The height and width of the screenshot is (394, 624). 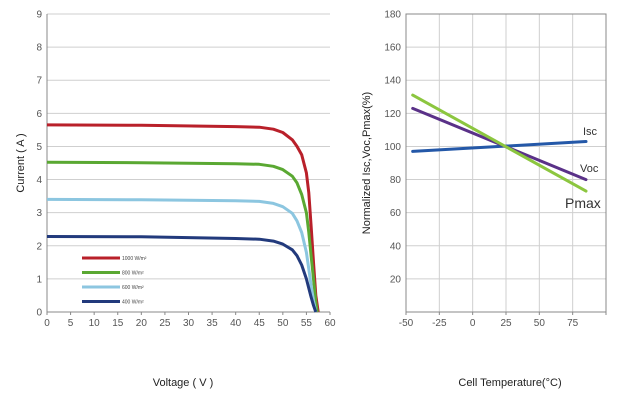 What do you see at coordinates (307, 323) in the screenshot?
I see `x-tick-label: 55` at bounding box center [307, 323].